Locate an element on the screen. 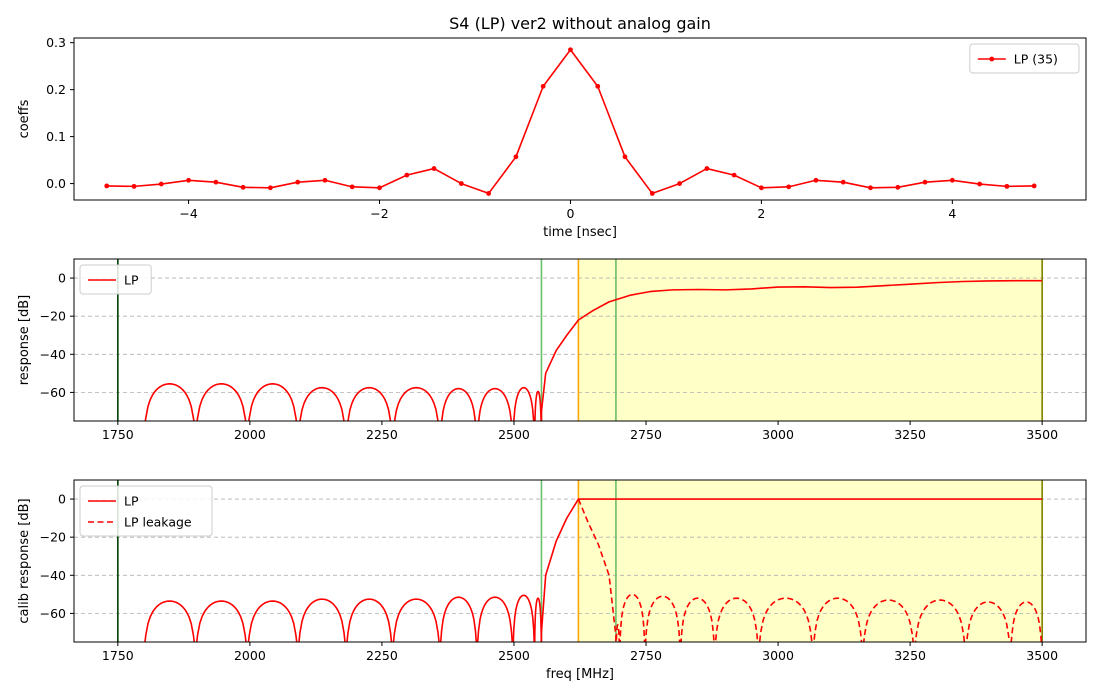 This screenshot has width=1100, height=700. y-axis-label: coeffs is located at coordinates (24, 118).